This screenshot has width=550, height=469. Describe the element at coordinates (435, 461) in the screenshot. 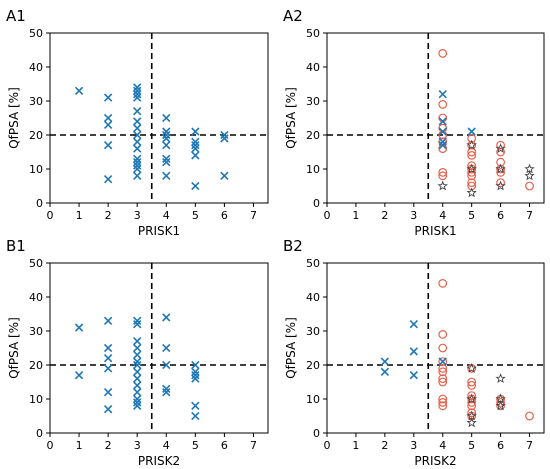

I see `x-axis-label: PRISK2` at that location.